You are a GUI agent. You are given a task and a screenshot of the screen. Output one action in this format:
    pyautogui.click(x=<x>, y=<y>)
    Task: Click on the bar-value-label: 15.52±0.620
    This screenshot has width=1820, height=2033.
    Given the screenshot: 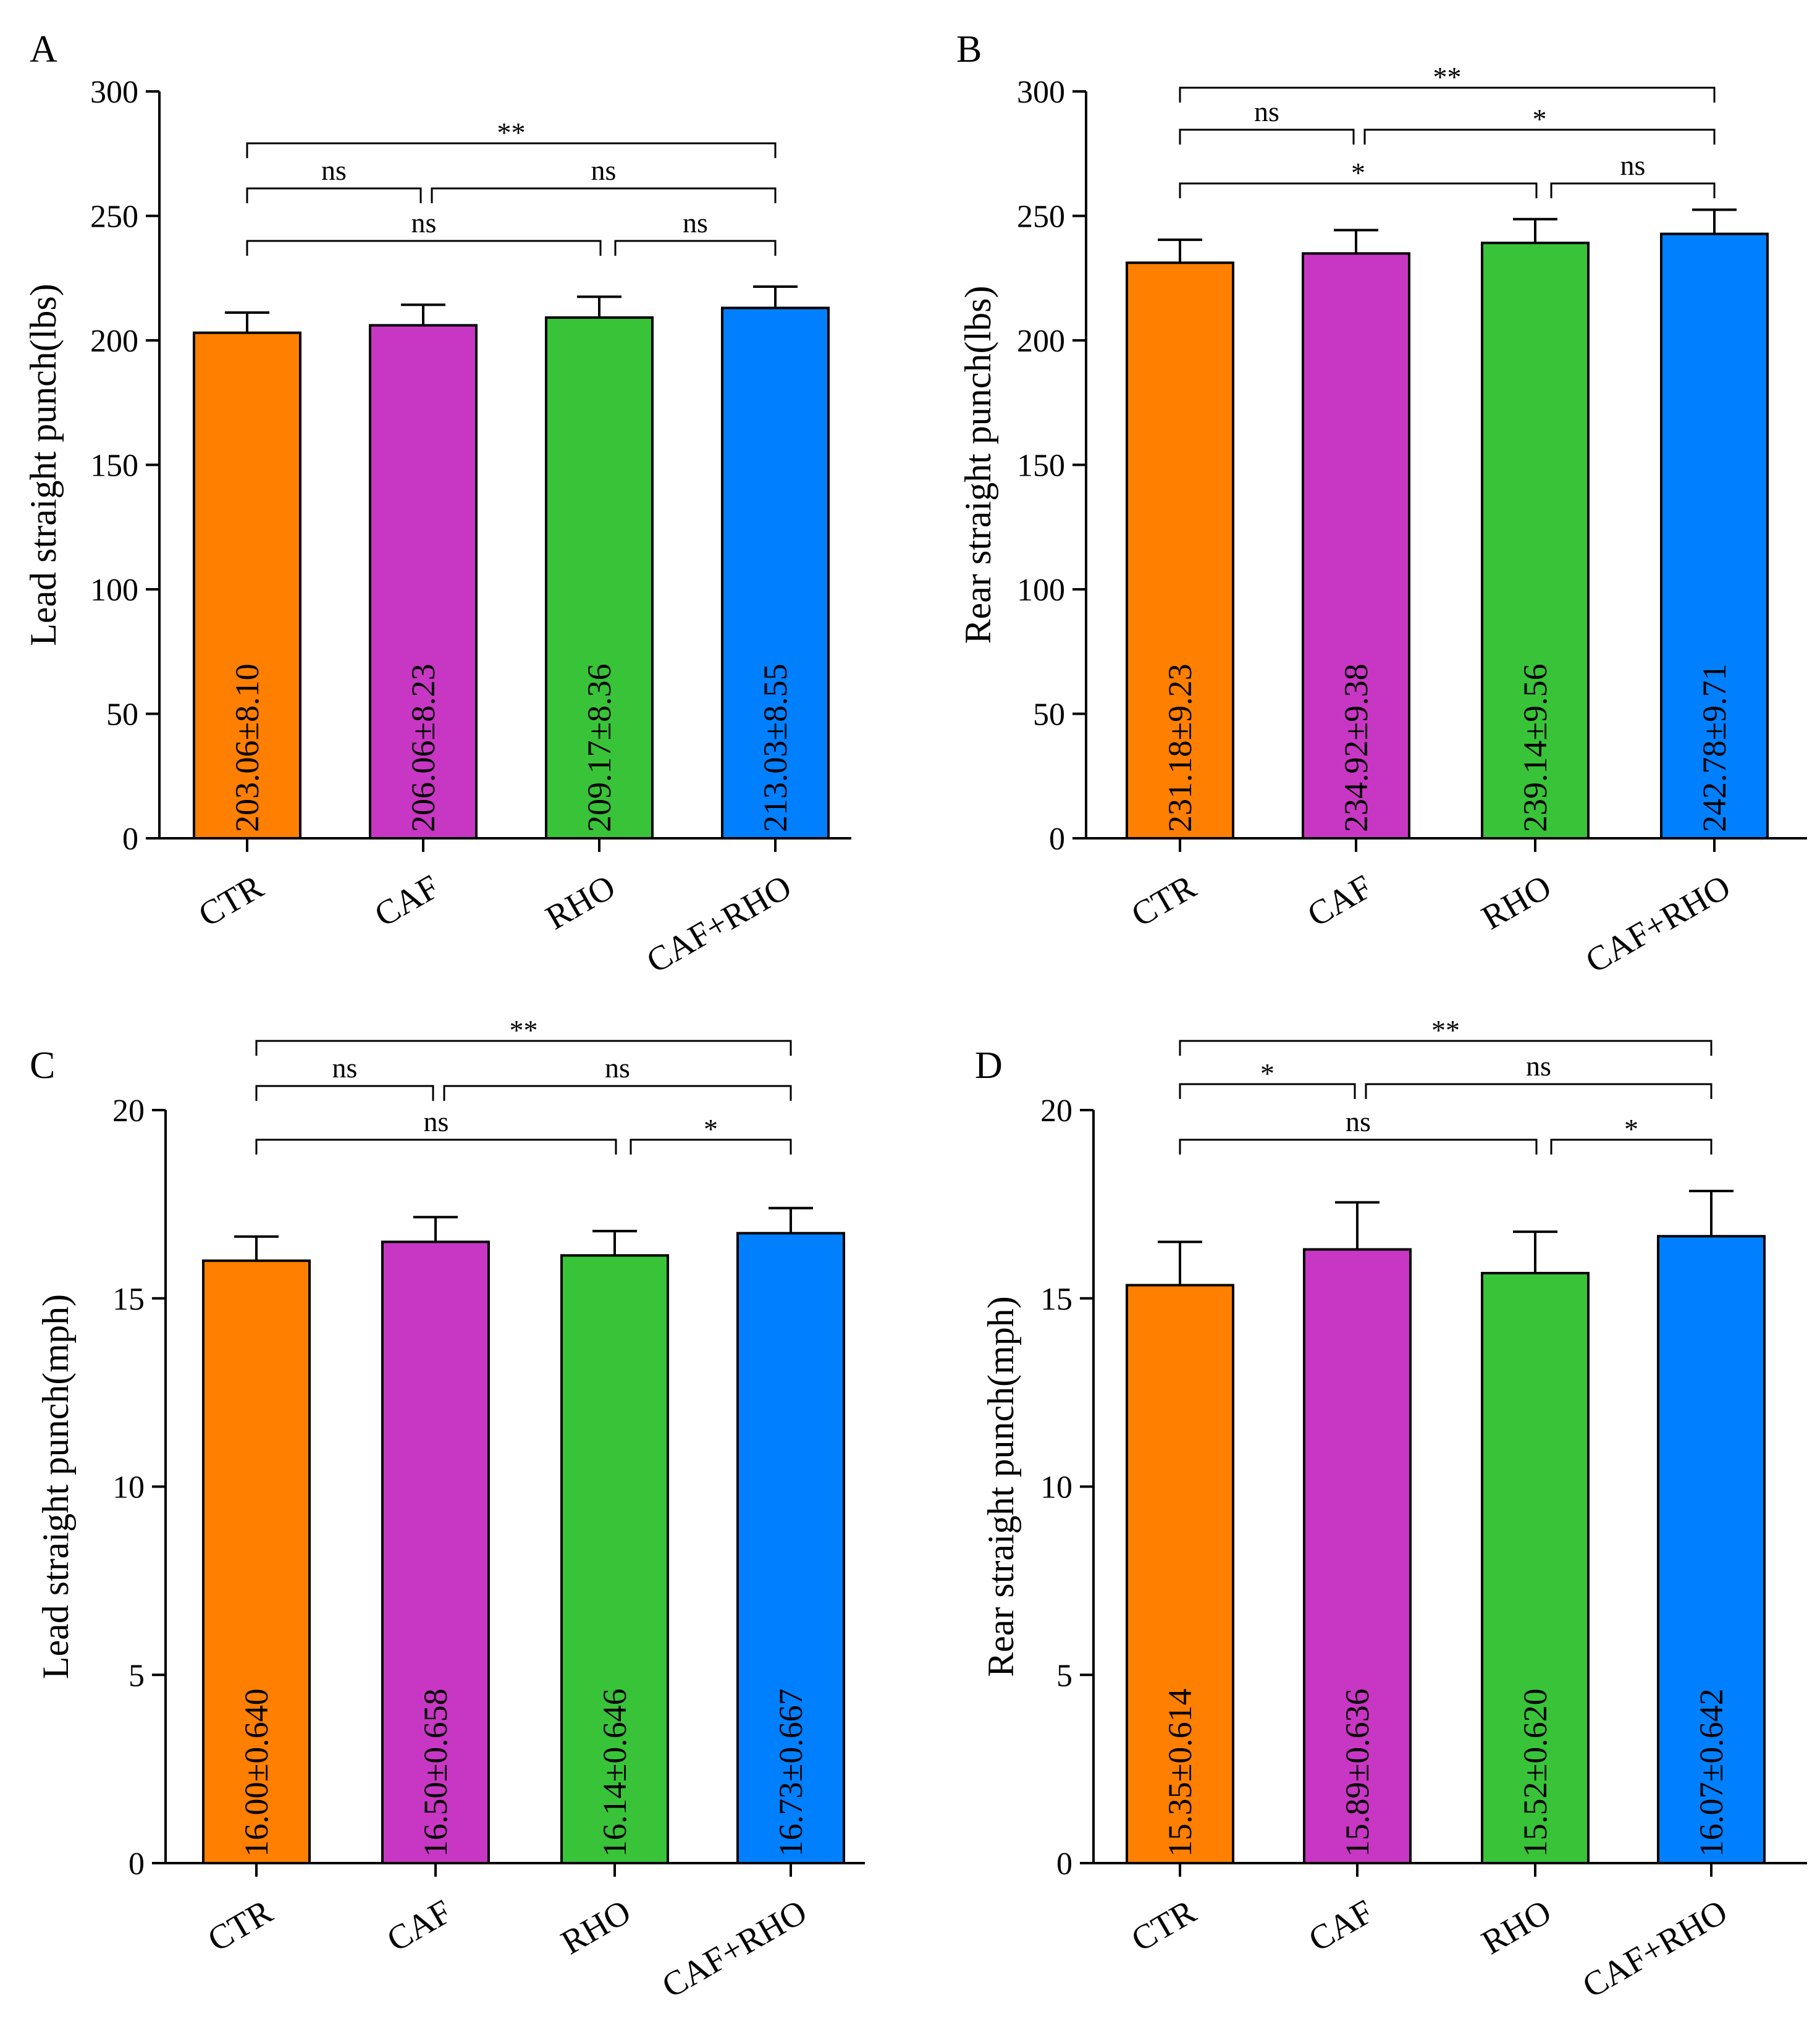 What is the action you would take?
    pyautogui.click(x=1535, y=1772)
    